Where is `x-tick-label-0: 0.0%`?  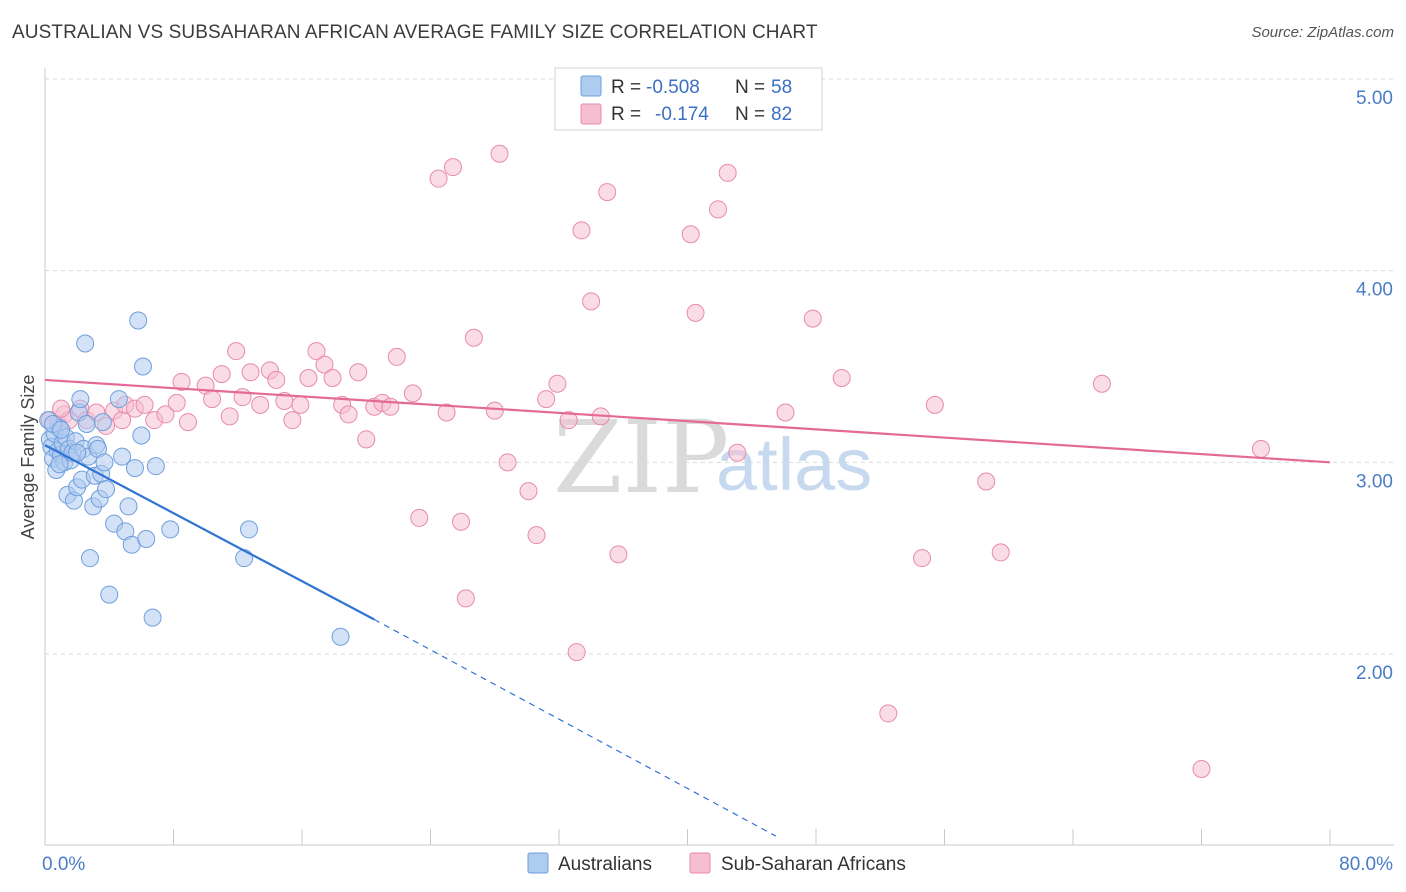 x-tick-label-0: 0.0% is located at coordinates (63, 864).